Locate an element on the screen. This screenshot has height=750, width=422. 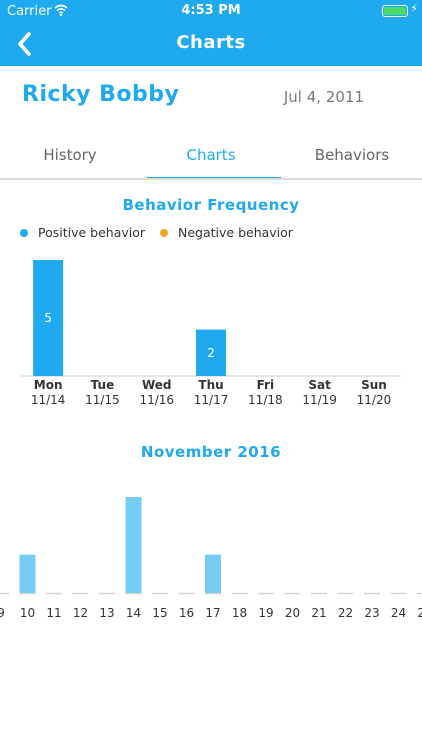
legend-item-positive: Positive behavior is located at coordinates (82, 232).